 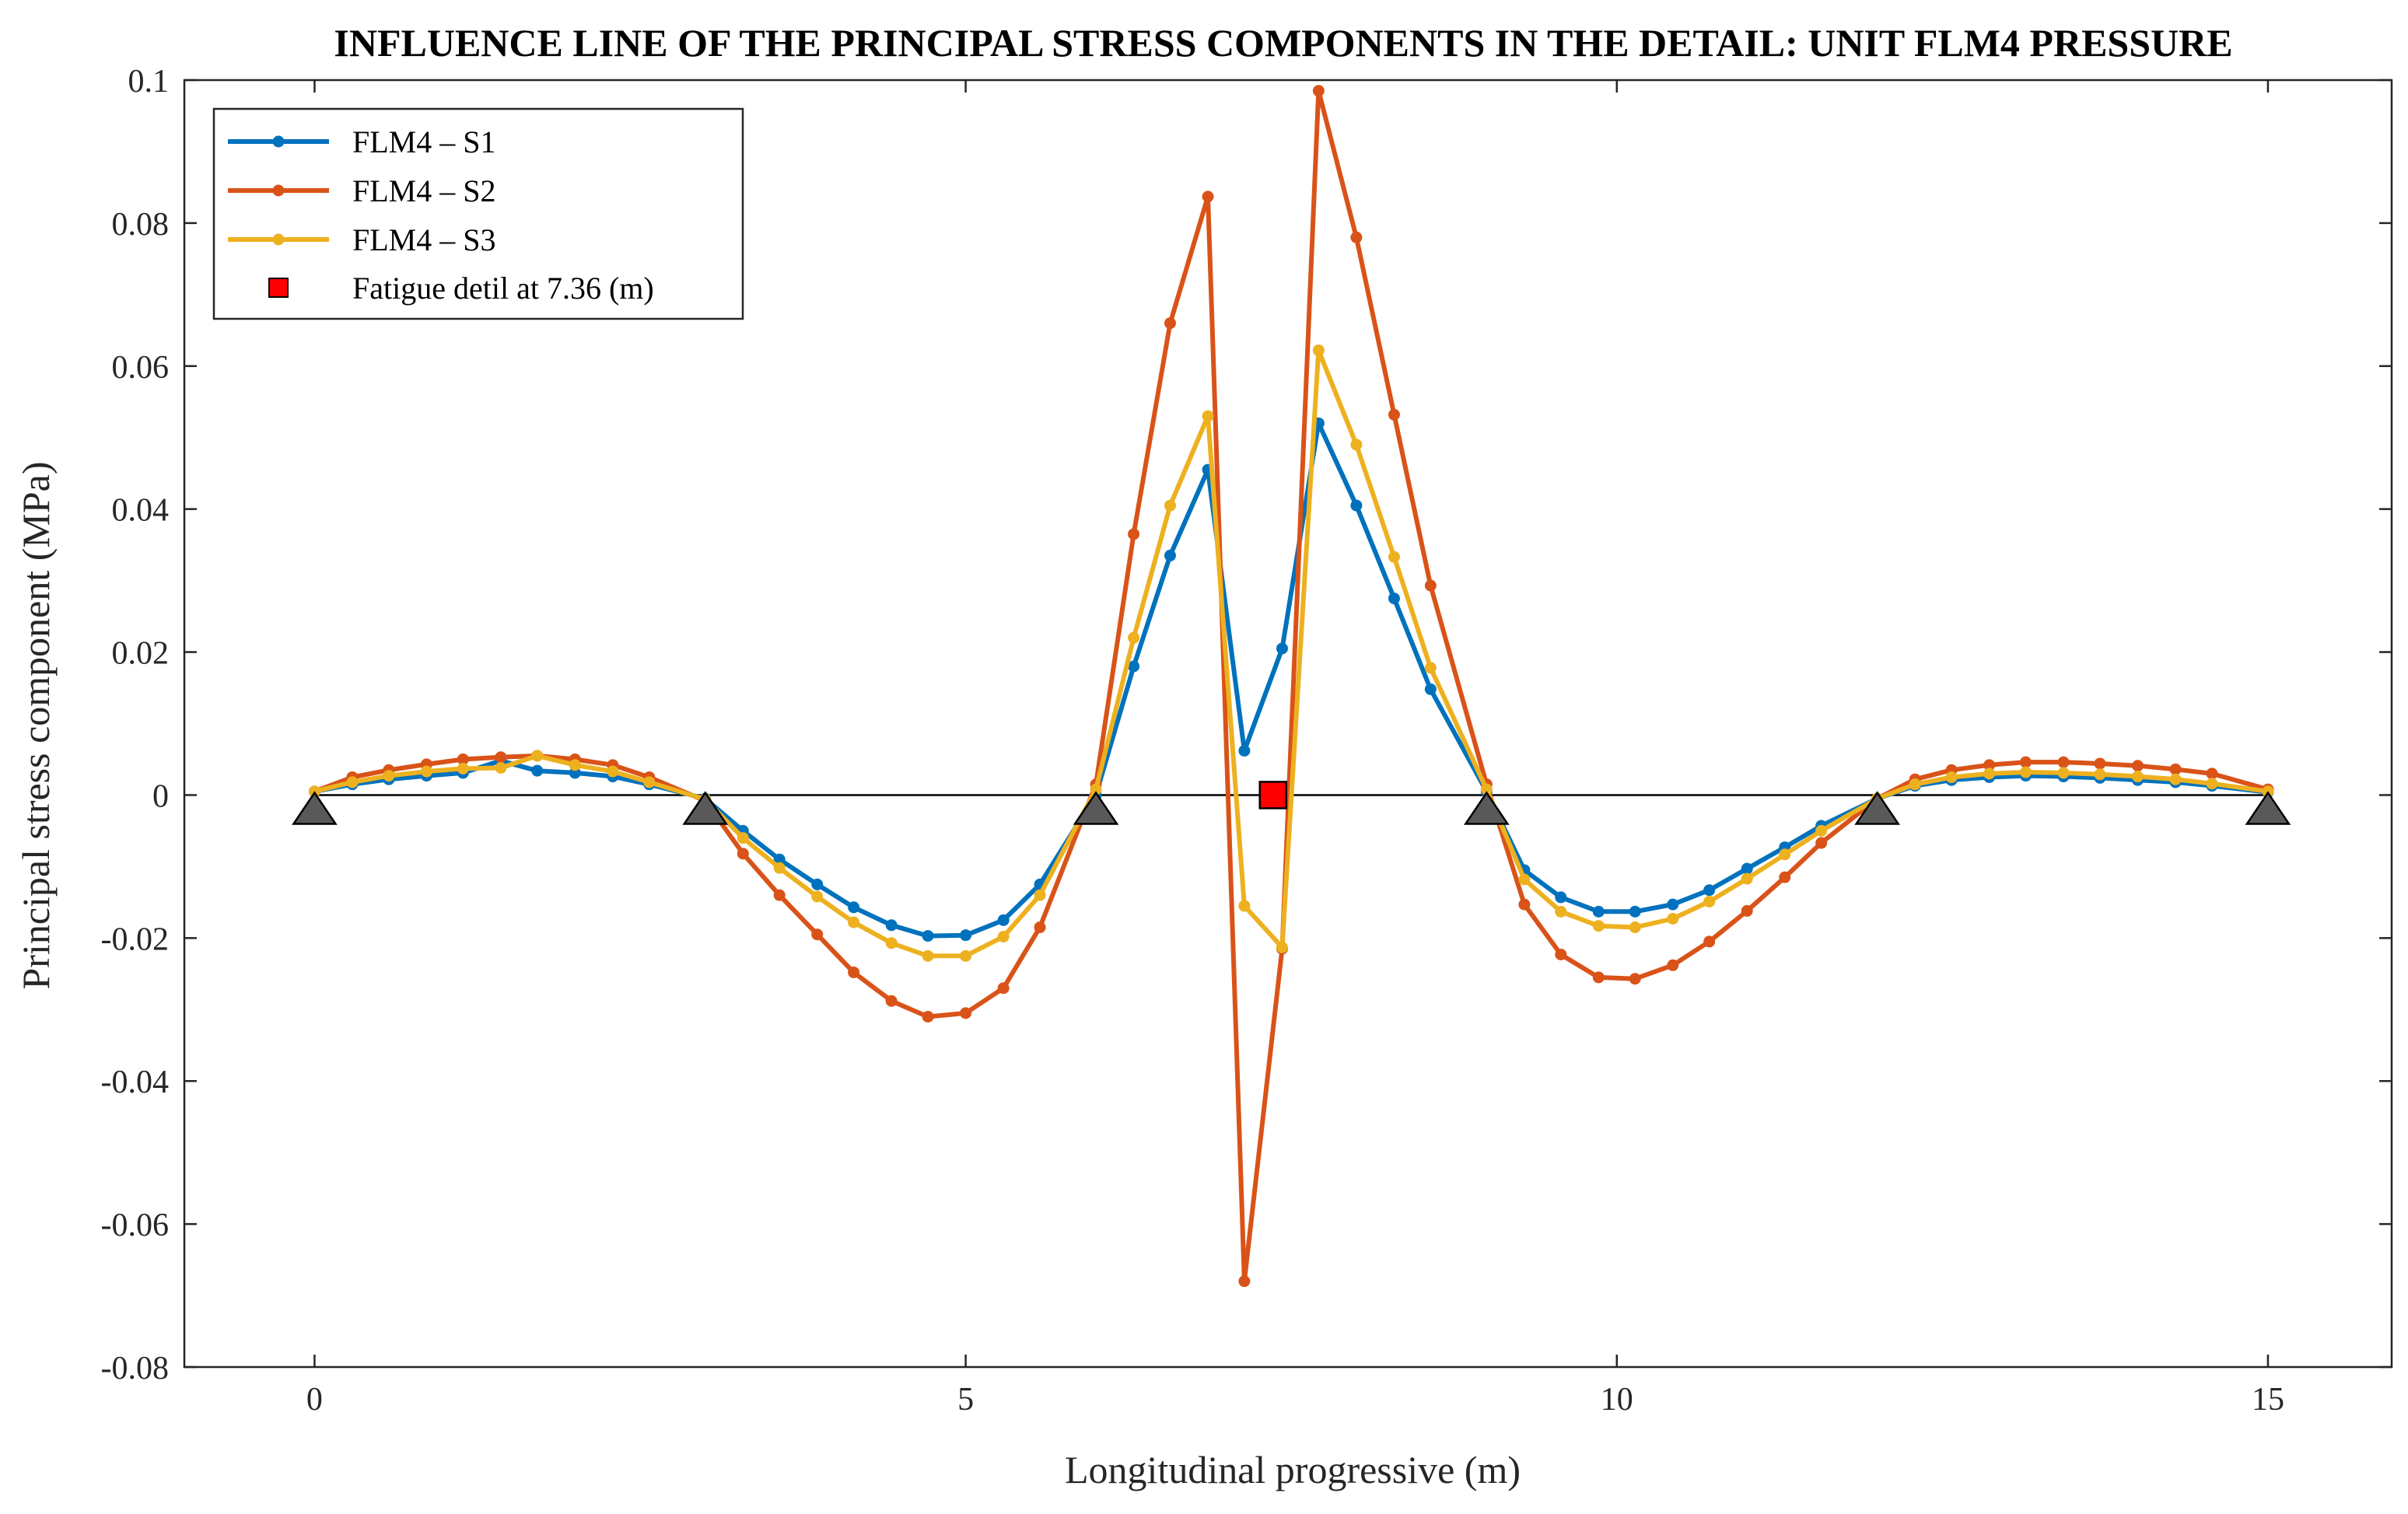 I want to click on legend-label-fatigue: Fatigue detil at 7.36 (m), so click(x=503, y=288).